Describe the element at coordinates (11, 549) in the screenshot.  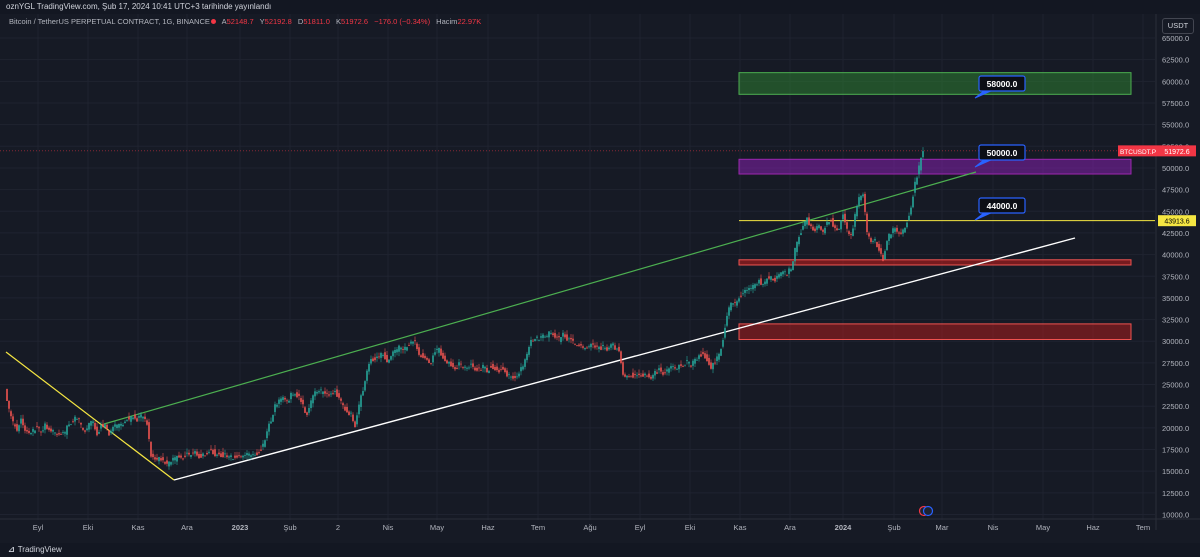
I see `tradingview-logo-icon: ⊿` at that location.